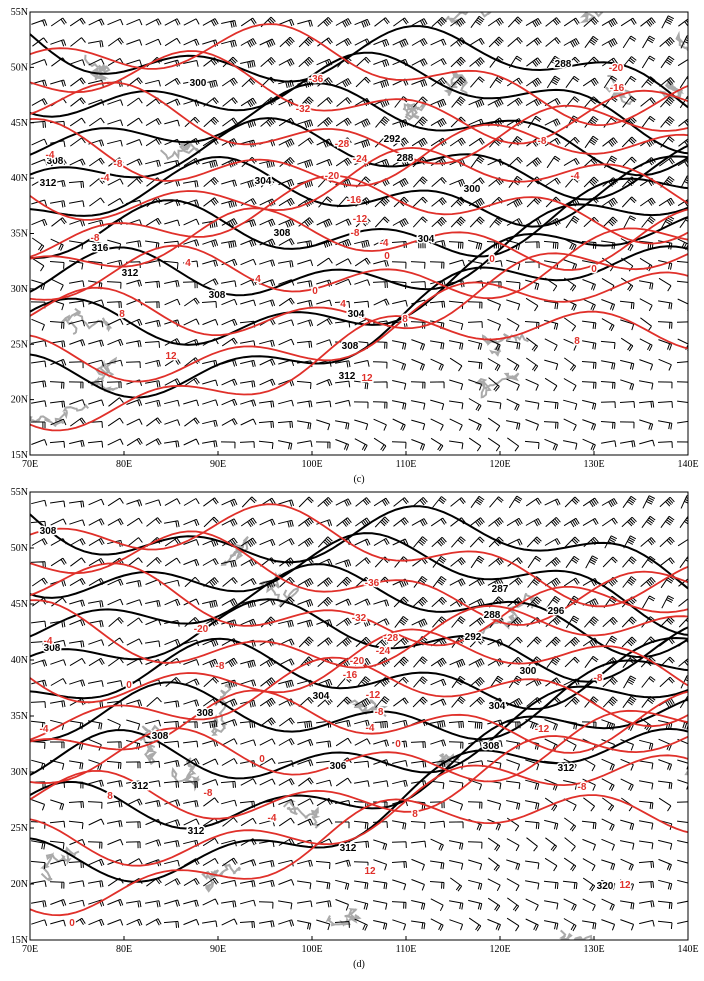 The height and width of the screenshot is (981, 704). Describe the element at coordinates (19, 67) in the screenshot. I see `lat-label: 50N` at that location.